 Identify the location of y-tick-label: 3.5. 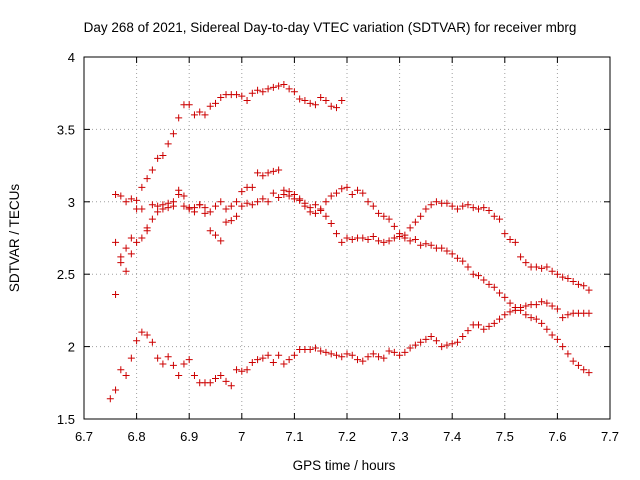
(66, 129).